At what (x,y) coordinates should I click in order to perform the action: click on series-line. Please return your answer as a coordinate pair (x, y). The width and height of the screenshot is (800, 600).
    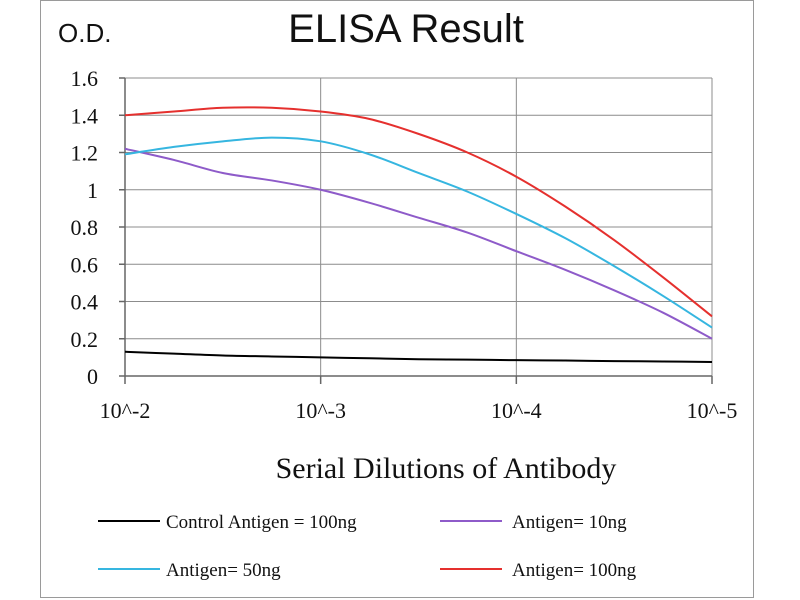
    Looking at the image, I should click on (418, 357).